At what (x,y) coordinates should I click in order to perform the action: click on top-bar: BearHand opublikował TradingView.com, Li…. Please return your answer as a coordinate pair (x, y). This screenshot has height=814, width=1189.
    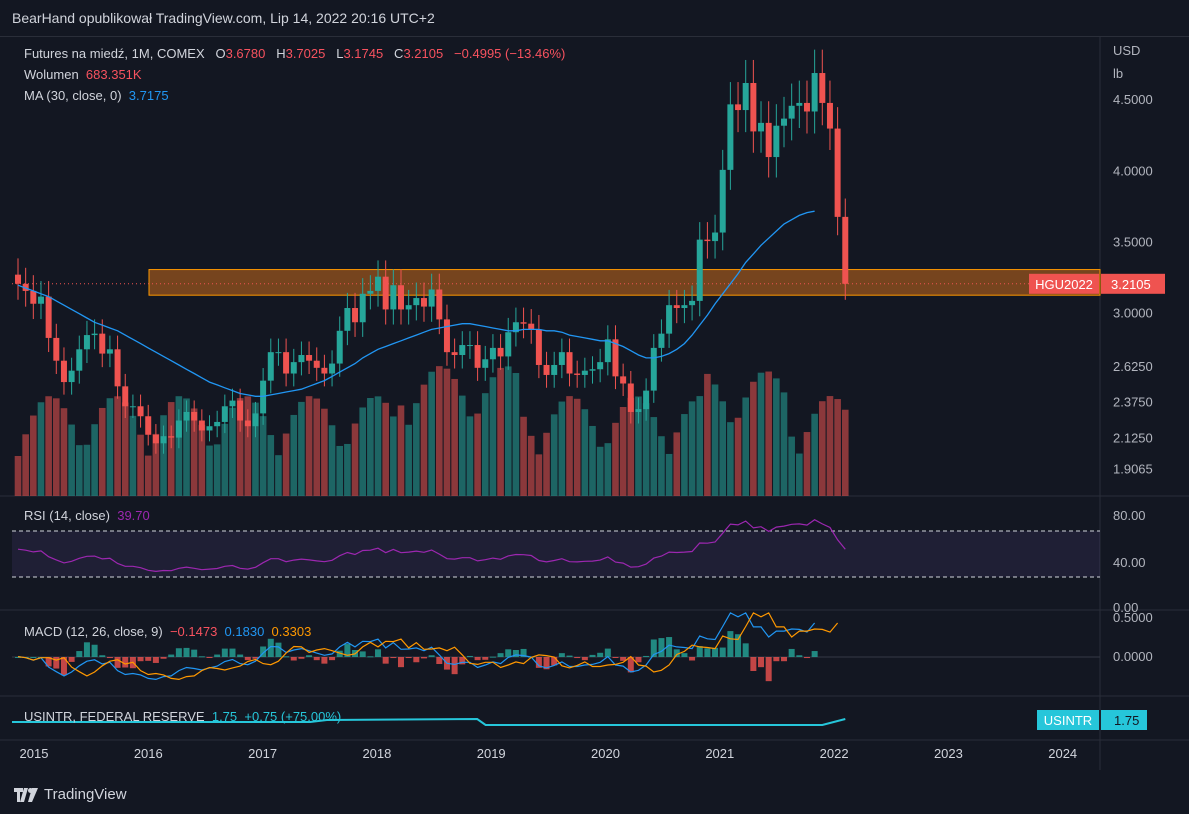
    Looking at the image, I should click on (594, 18).